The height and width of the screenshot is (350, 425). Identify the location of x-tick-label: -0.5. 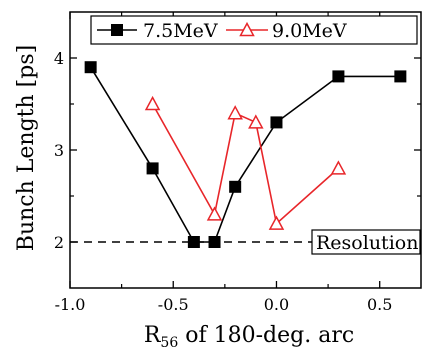
(173, 304).